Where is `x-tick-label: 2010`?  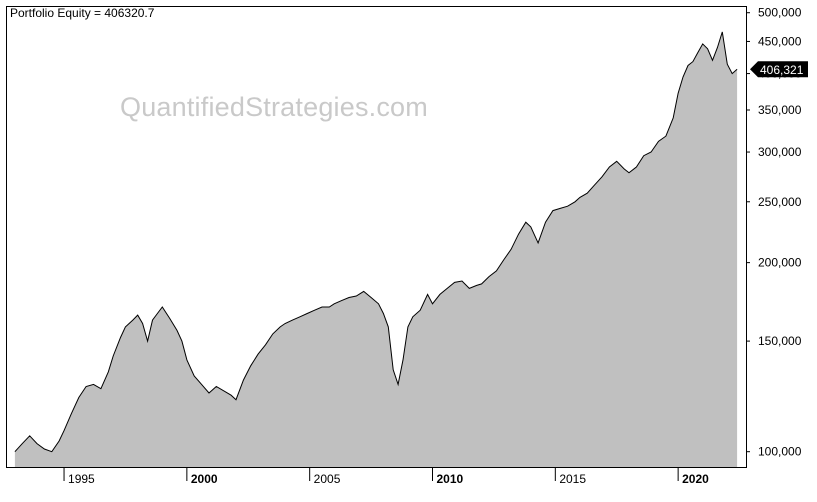 x-tick-label: 2010 is located at coordinates (449, 479).